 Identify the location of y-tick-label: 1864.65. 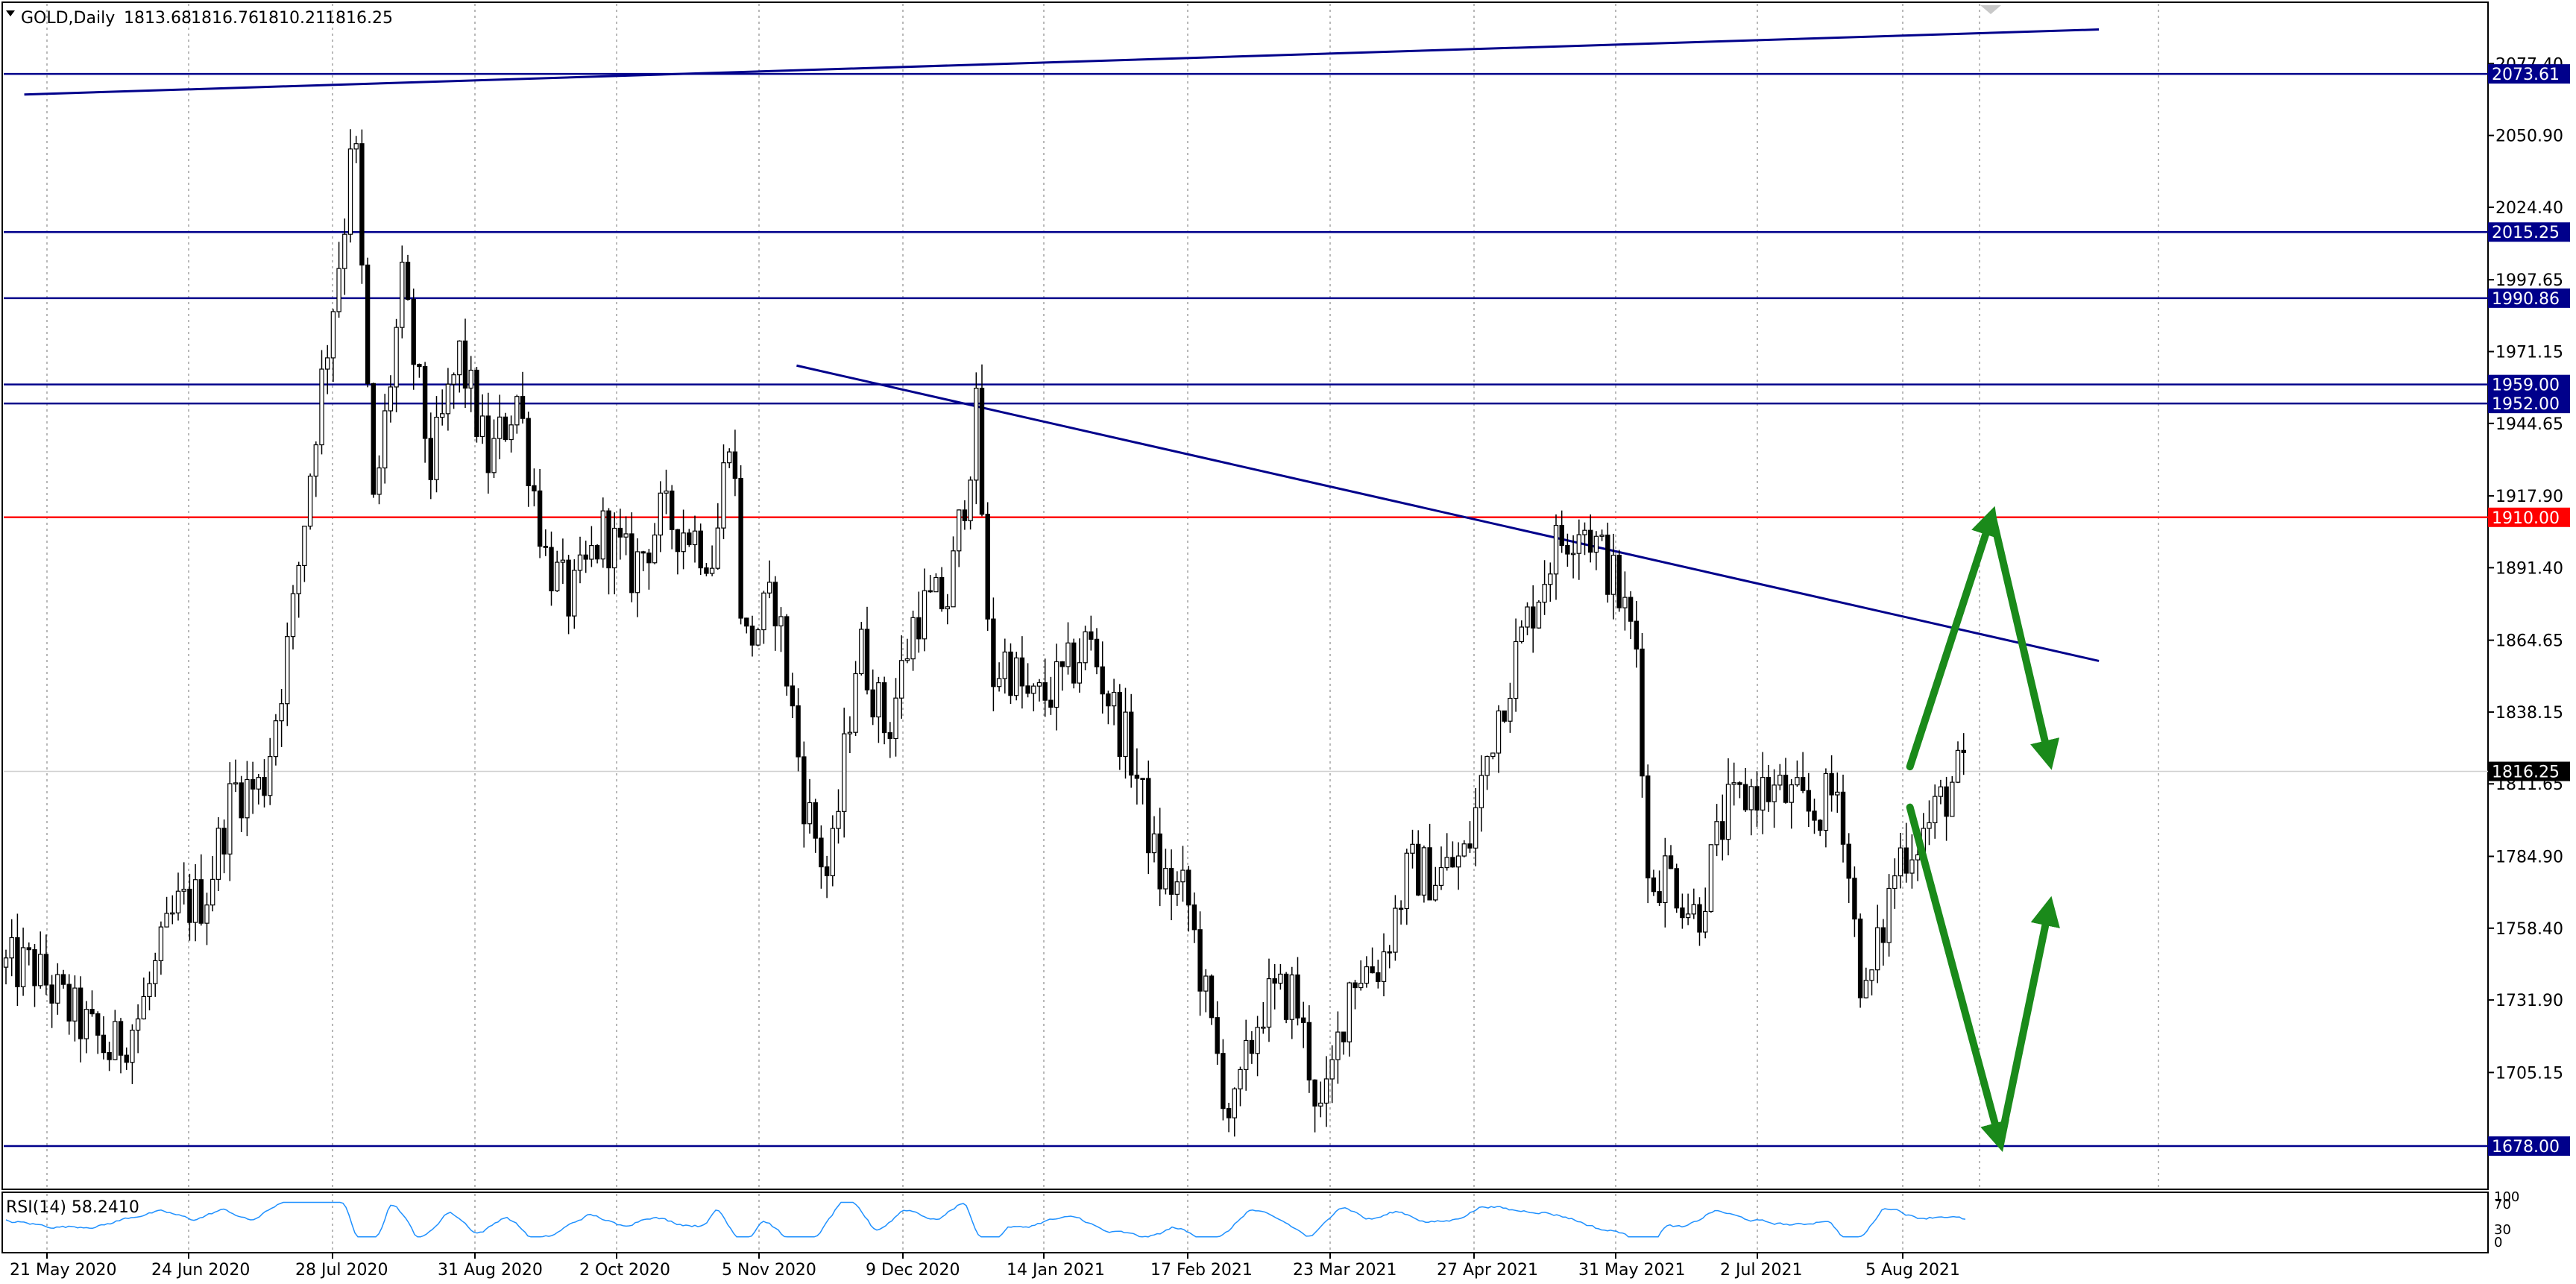
(2529, 642).